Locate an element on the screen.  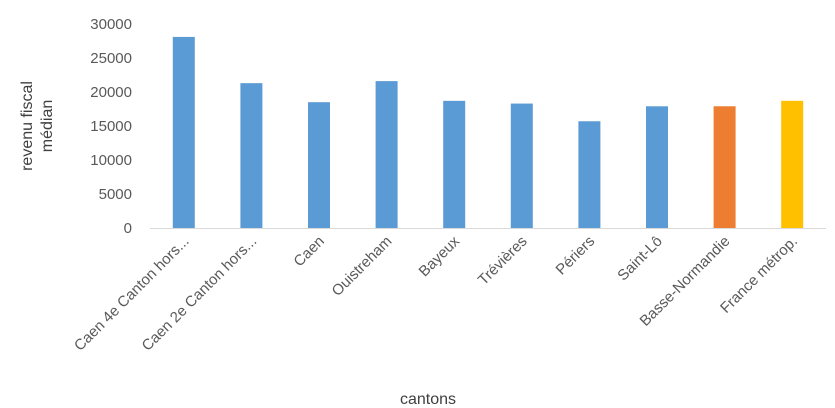
y-tick-label: 30000 is located at coordinates (111, 24).